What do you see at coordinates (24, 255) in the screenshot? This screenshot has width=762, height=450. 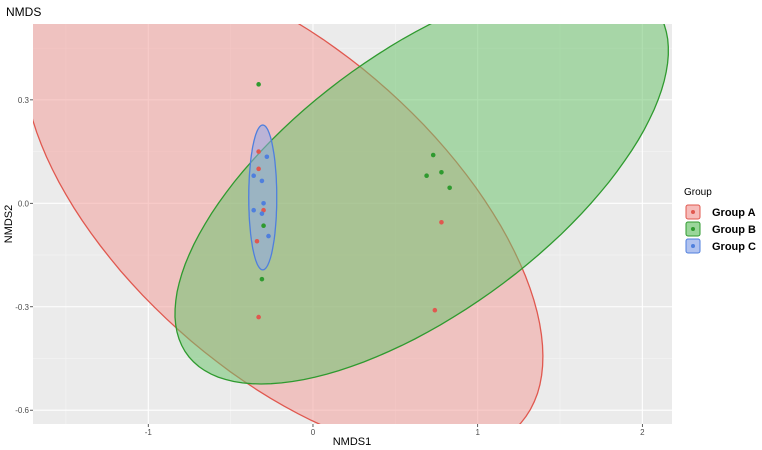 I see `y-axis-ticks: -0.6 -0.3 0.0 0.3` at bounding box center [24, 255].